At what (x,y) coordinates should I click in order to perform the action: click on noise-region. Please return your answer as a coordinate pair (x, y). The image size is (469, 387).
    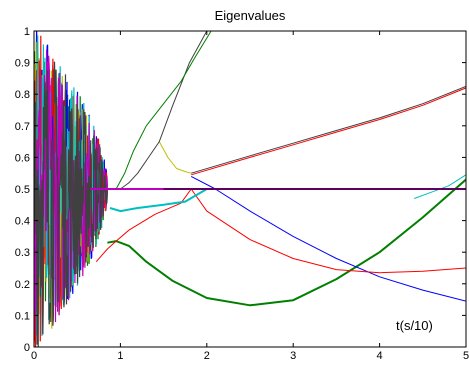
    Looking at the image, I should click on (71, 189).